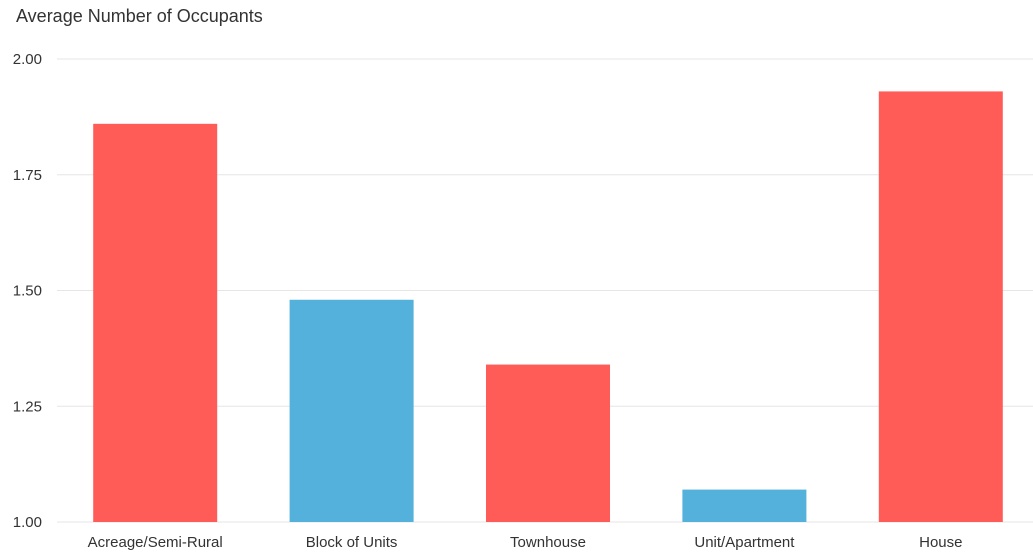 This screenshot has height=555, width=1033. I want to click on y-axis-ticks: 1.00 1.25 1.50 1.75 2.00, so click(27, 291).